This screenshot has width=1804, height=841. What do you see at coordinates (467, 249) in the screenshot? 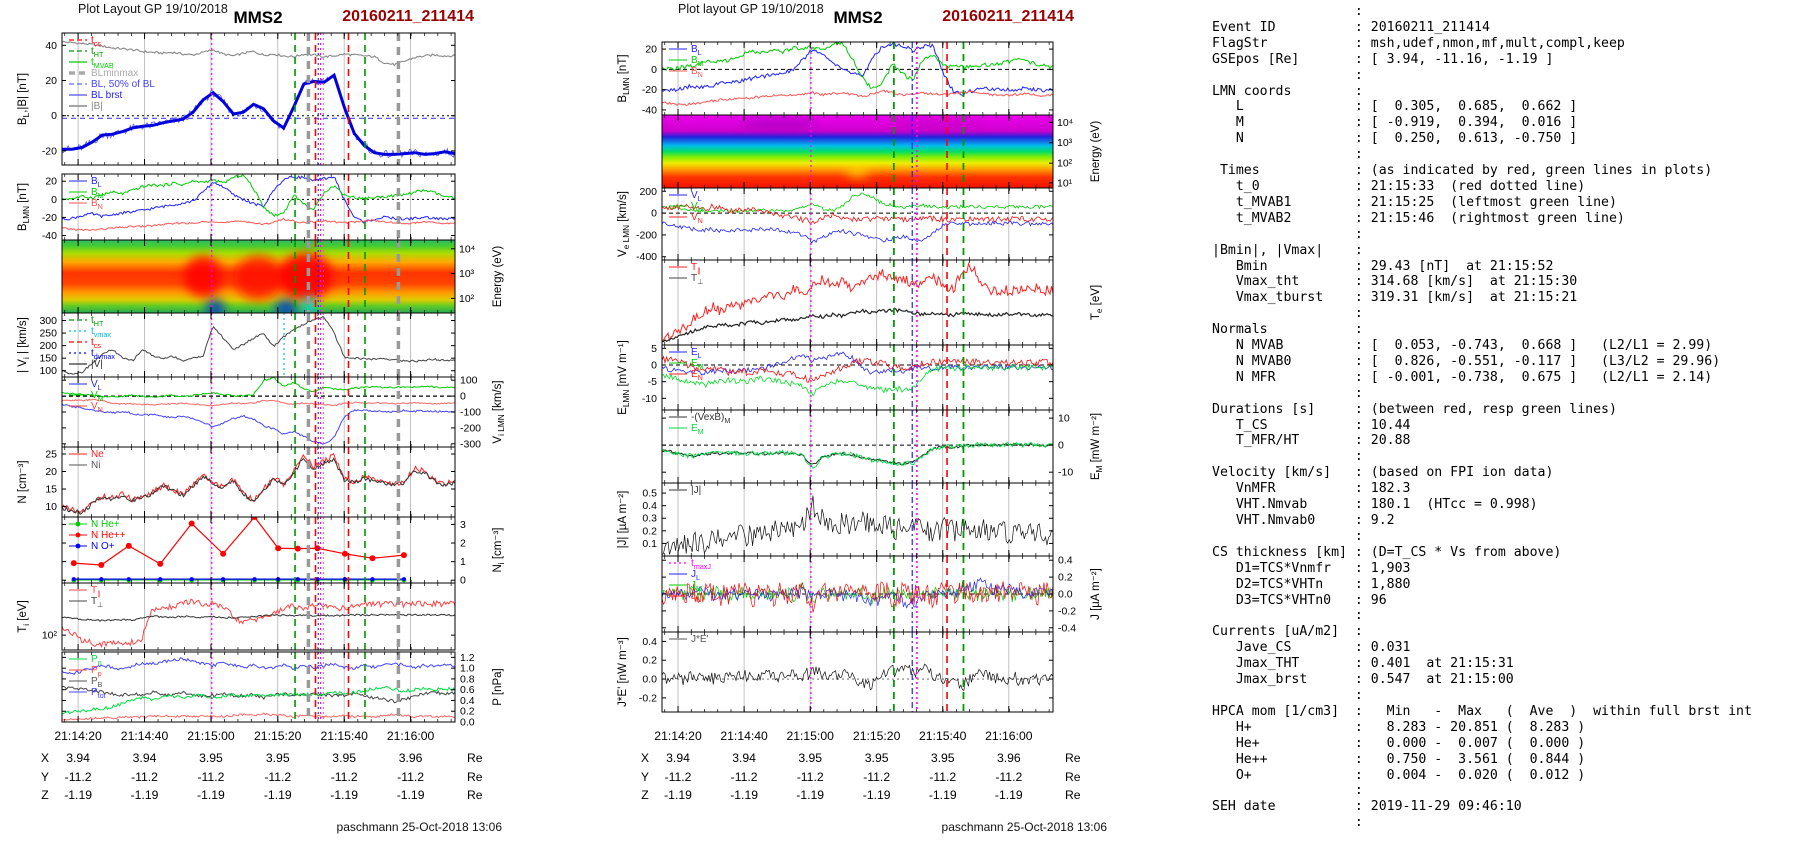
I see `axis-label: 10⁴` at bounding box center [467, 249].